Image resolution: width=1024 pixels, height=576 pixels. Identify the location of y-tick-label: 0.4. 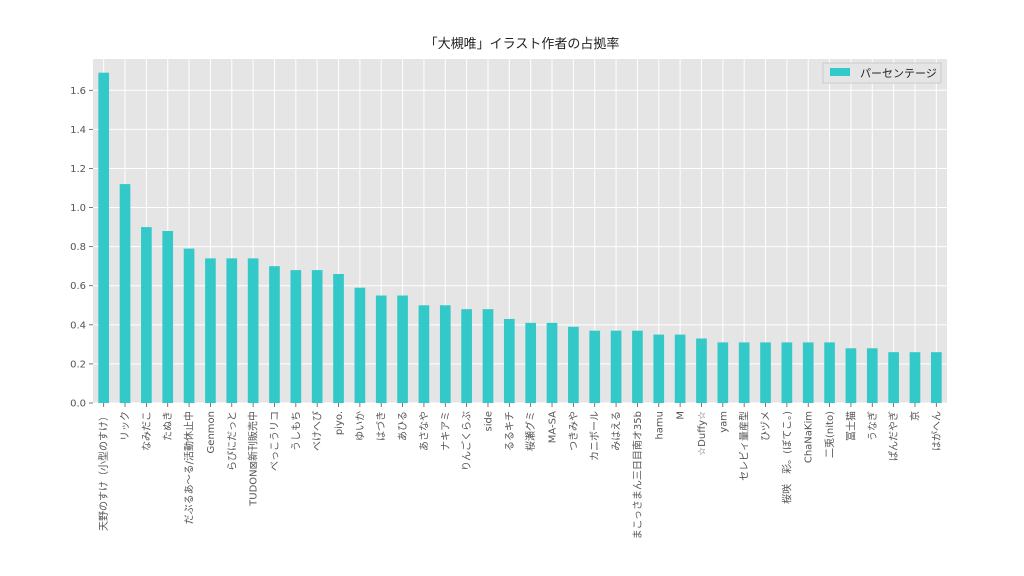
(78, 325).